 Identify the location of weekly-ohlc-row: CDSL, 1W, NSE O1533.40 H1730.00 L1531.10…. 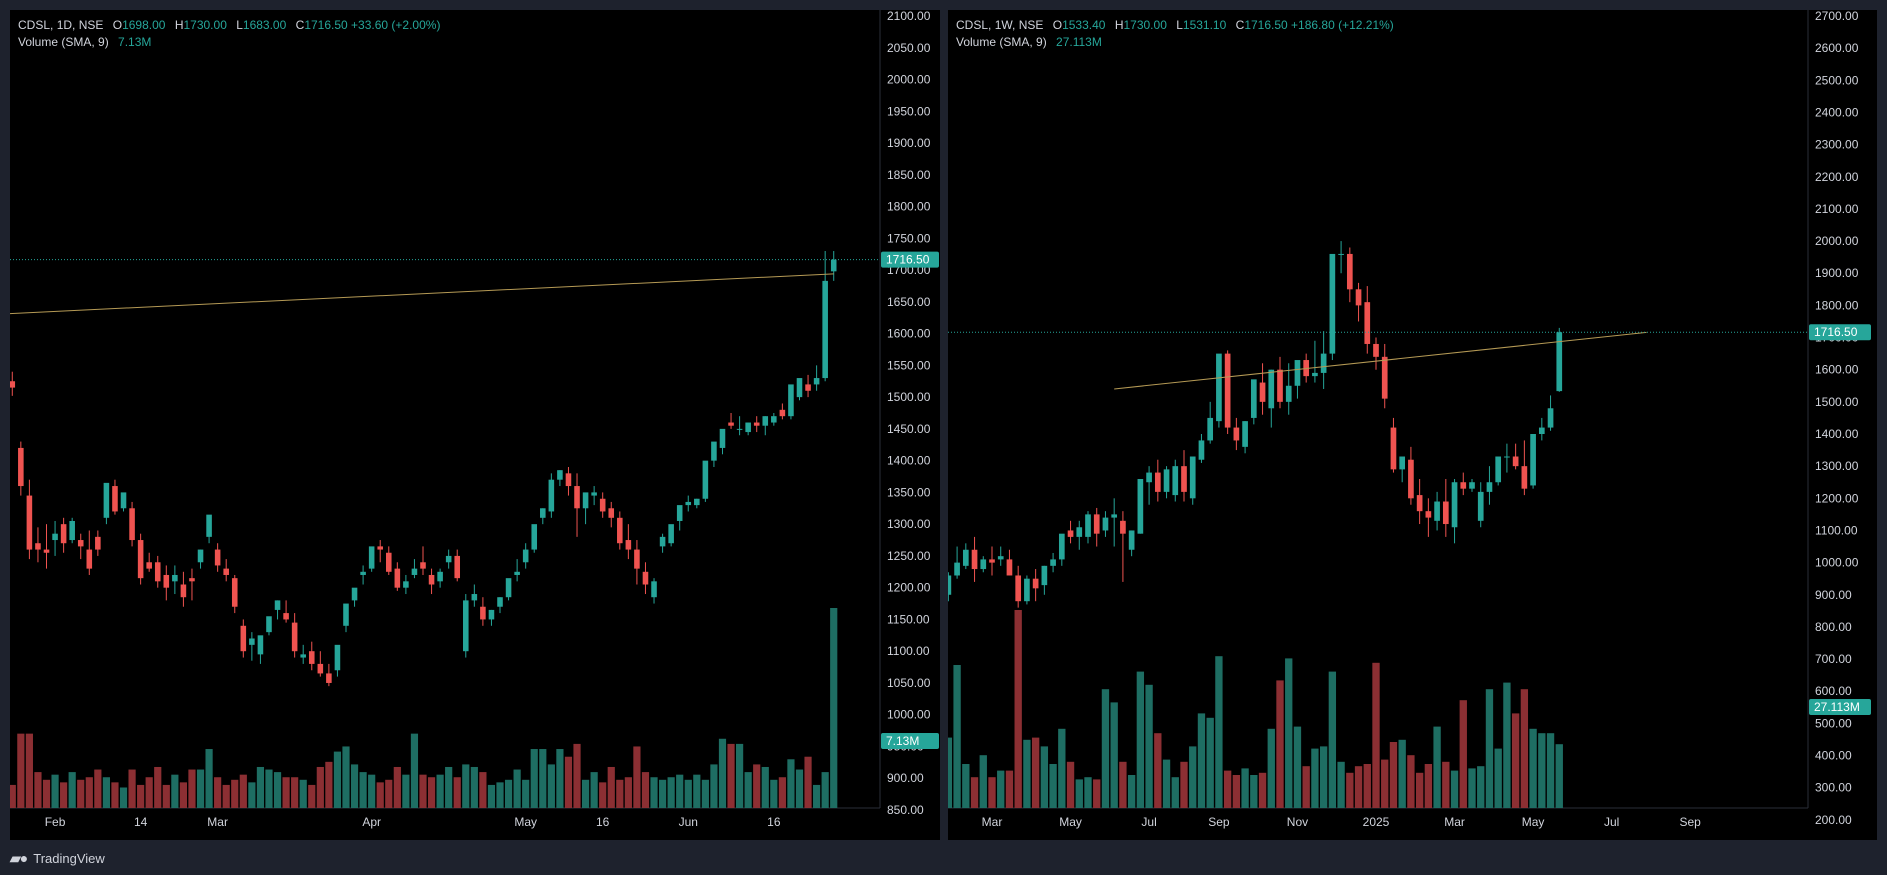
(1175, 25).